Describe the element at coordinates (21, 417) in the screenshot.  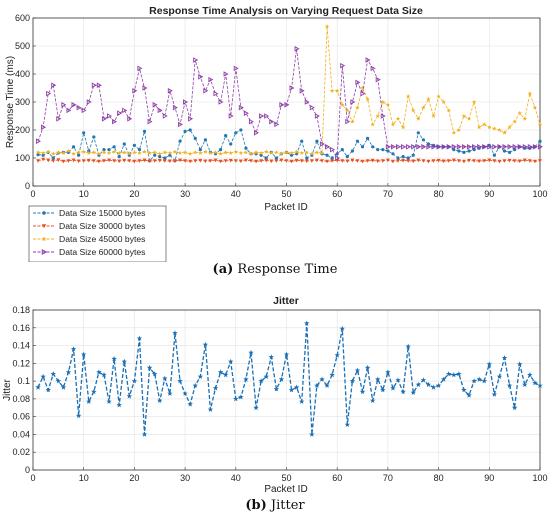
I see `y-tick-label: 0.06` at that location.